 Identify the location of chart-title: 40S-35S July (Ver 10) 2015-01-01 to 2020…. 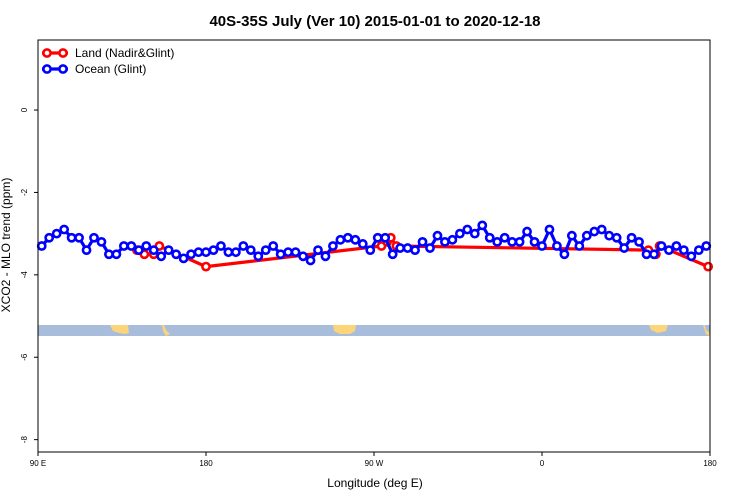
(374, 21).